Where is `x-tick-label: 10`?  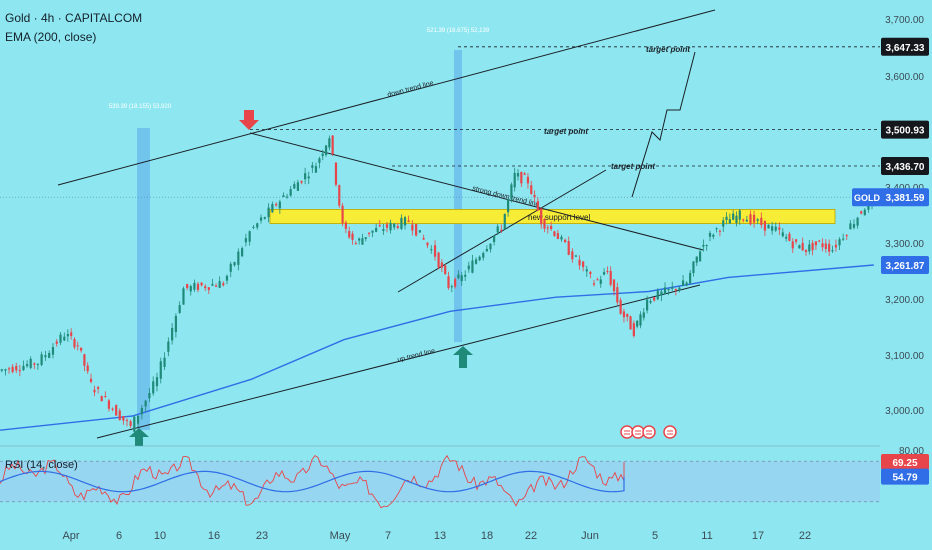
x-tick-label: 10 is located at coordinates (160, 536).